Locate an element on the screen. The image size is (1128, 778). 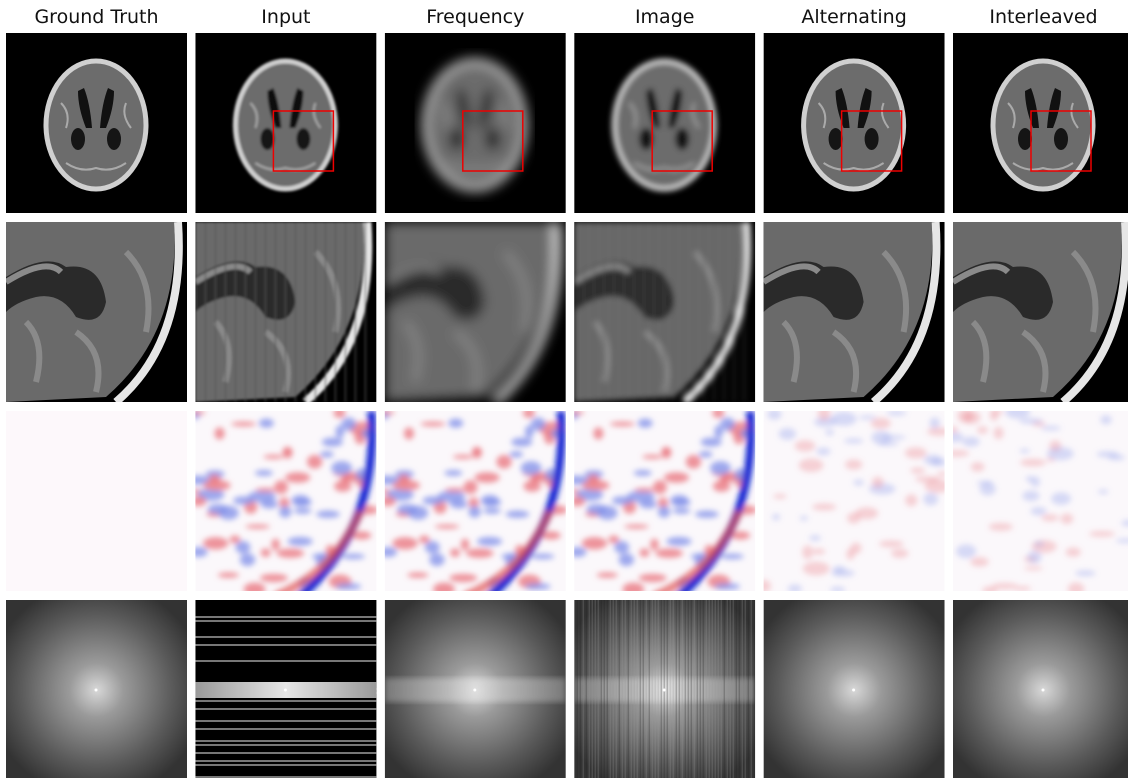
spectrum is located at coordinates (96, 689).